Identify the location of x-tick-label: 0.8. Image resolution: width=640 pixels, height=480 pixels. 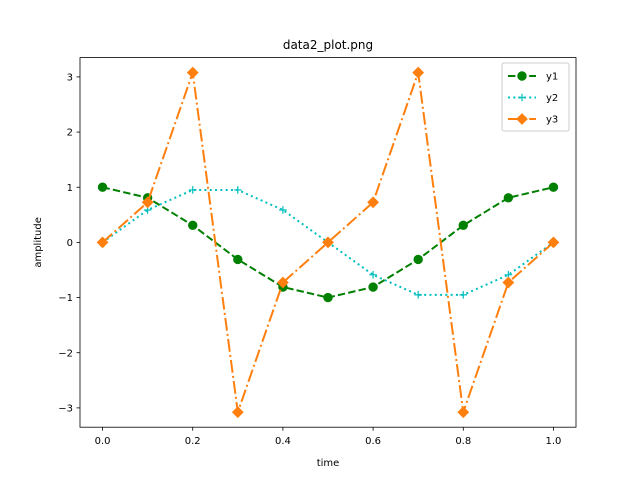
(463, 441).